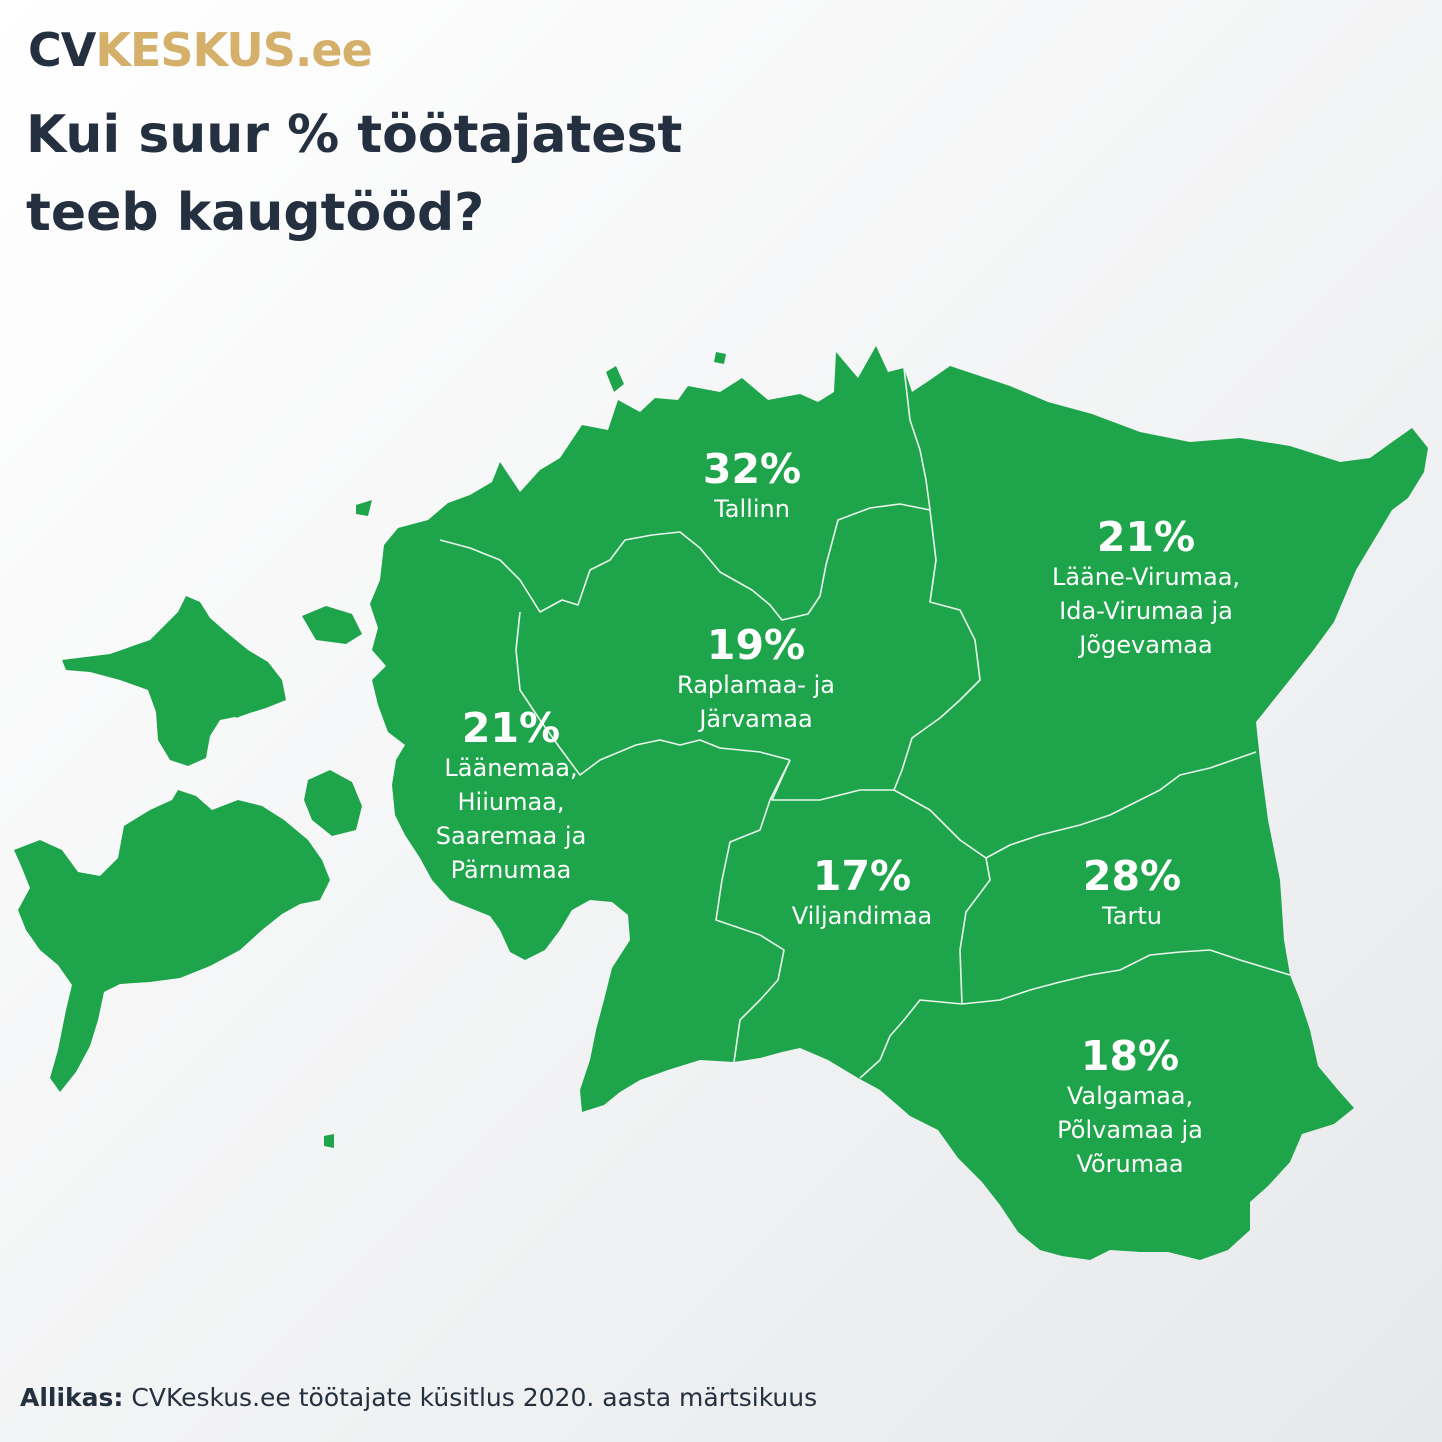 This screenshot has width=1442, height=1442. I want to click on hiiumaa-shape, so click(174, 681).